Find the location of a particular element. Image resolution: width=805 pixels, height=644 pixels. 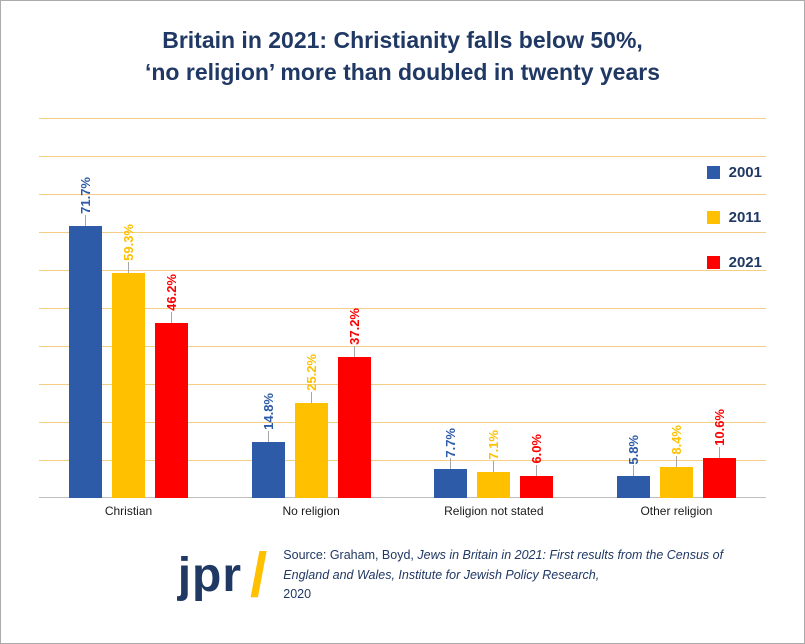

category-label: Other religion is located at coordinates (676, 511).